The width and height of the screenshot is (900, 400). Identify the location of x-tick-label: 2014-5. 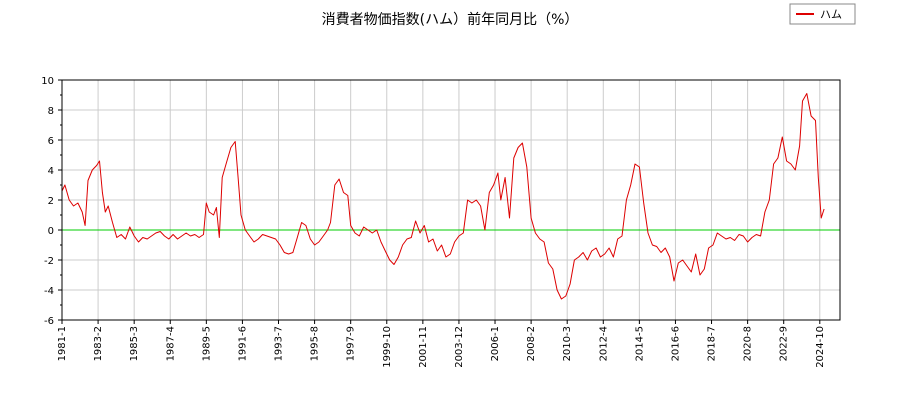
(639, 343).